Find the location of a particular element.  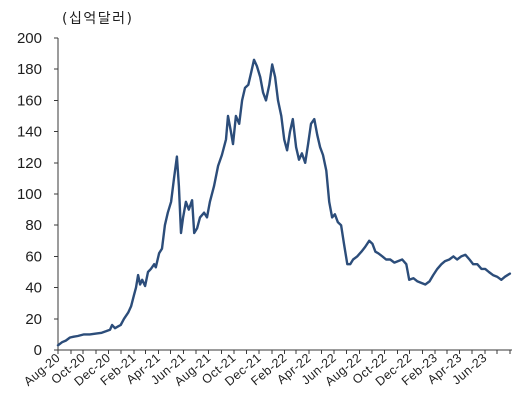

y-tick-label: 180 is located at coordinates (29, 69).